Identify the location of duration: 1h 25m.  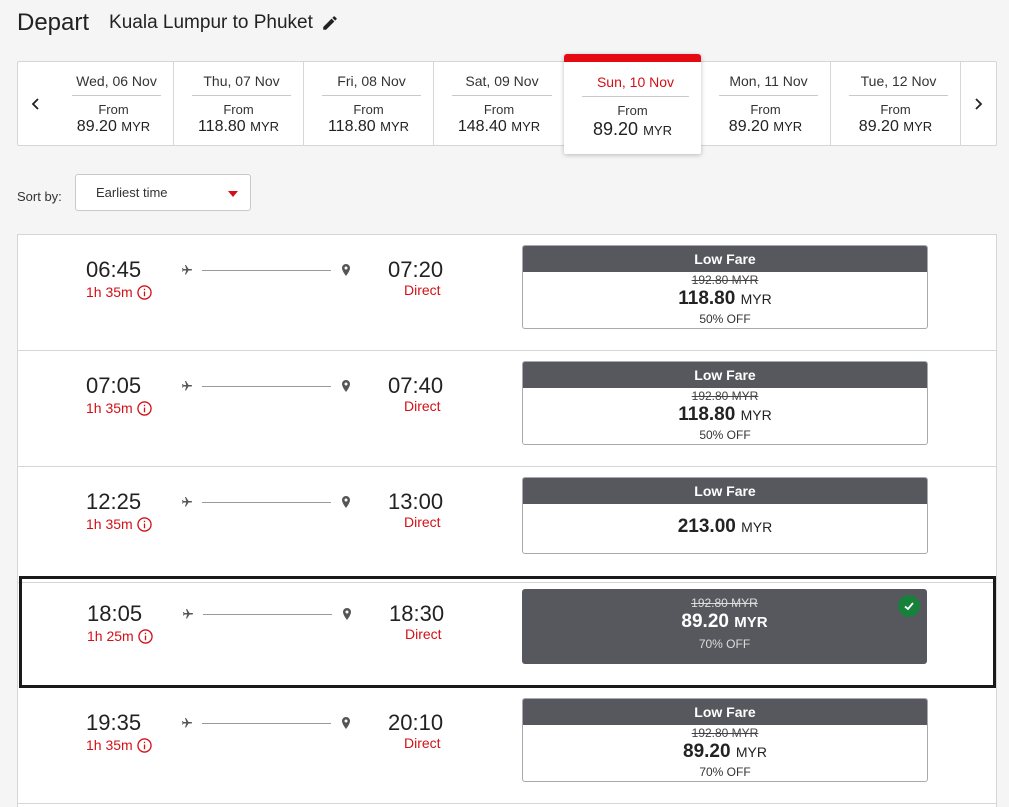
(120, 636).